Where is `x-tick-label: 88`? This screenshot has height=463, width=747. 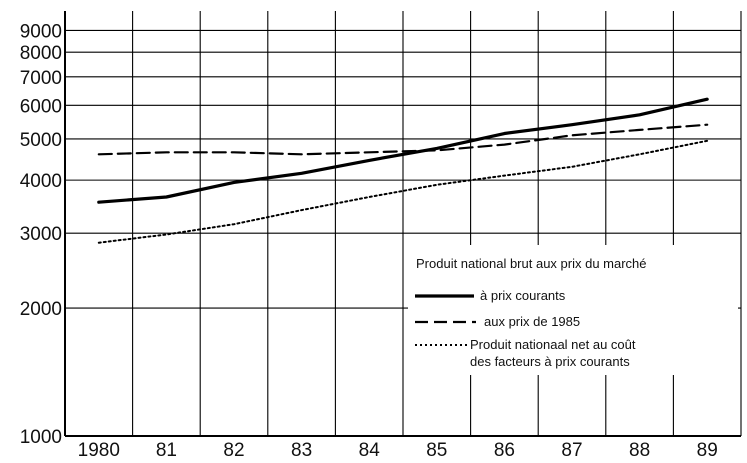 x-tick-label: 88 is located at coordinates (639, 450).